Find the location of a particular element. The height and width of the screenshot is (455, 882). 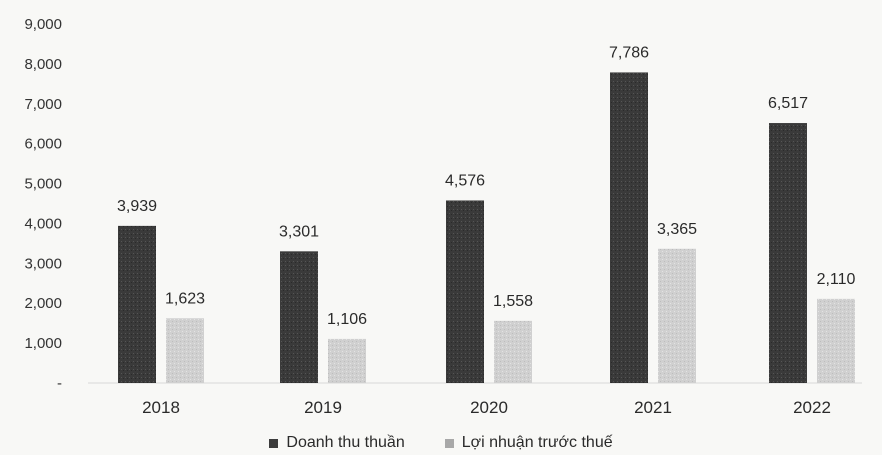

data-label-profit: 1,558 is located at coordinates (513, 301).